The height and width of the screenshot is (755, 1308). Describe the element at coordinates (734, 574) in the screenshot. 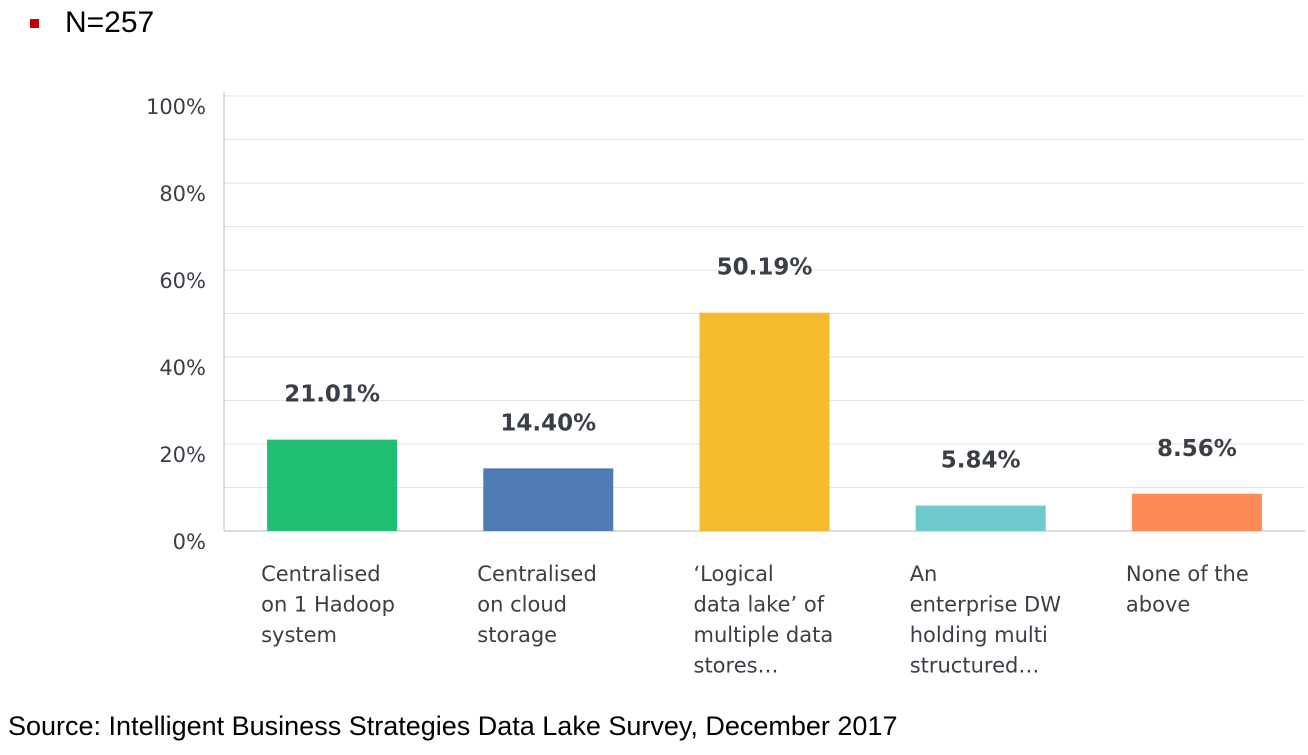

I see `x-category-line: ‘Logical` at that location.